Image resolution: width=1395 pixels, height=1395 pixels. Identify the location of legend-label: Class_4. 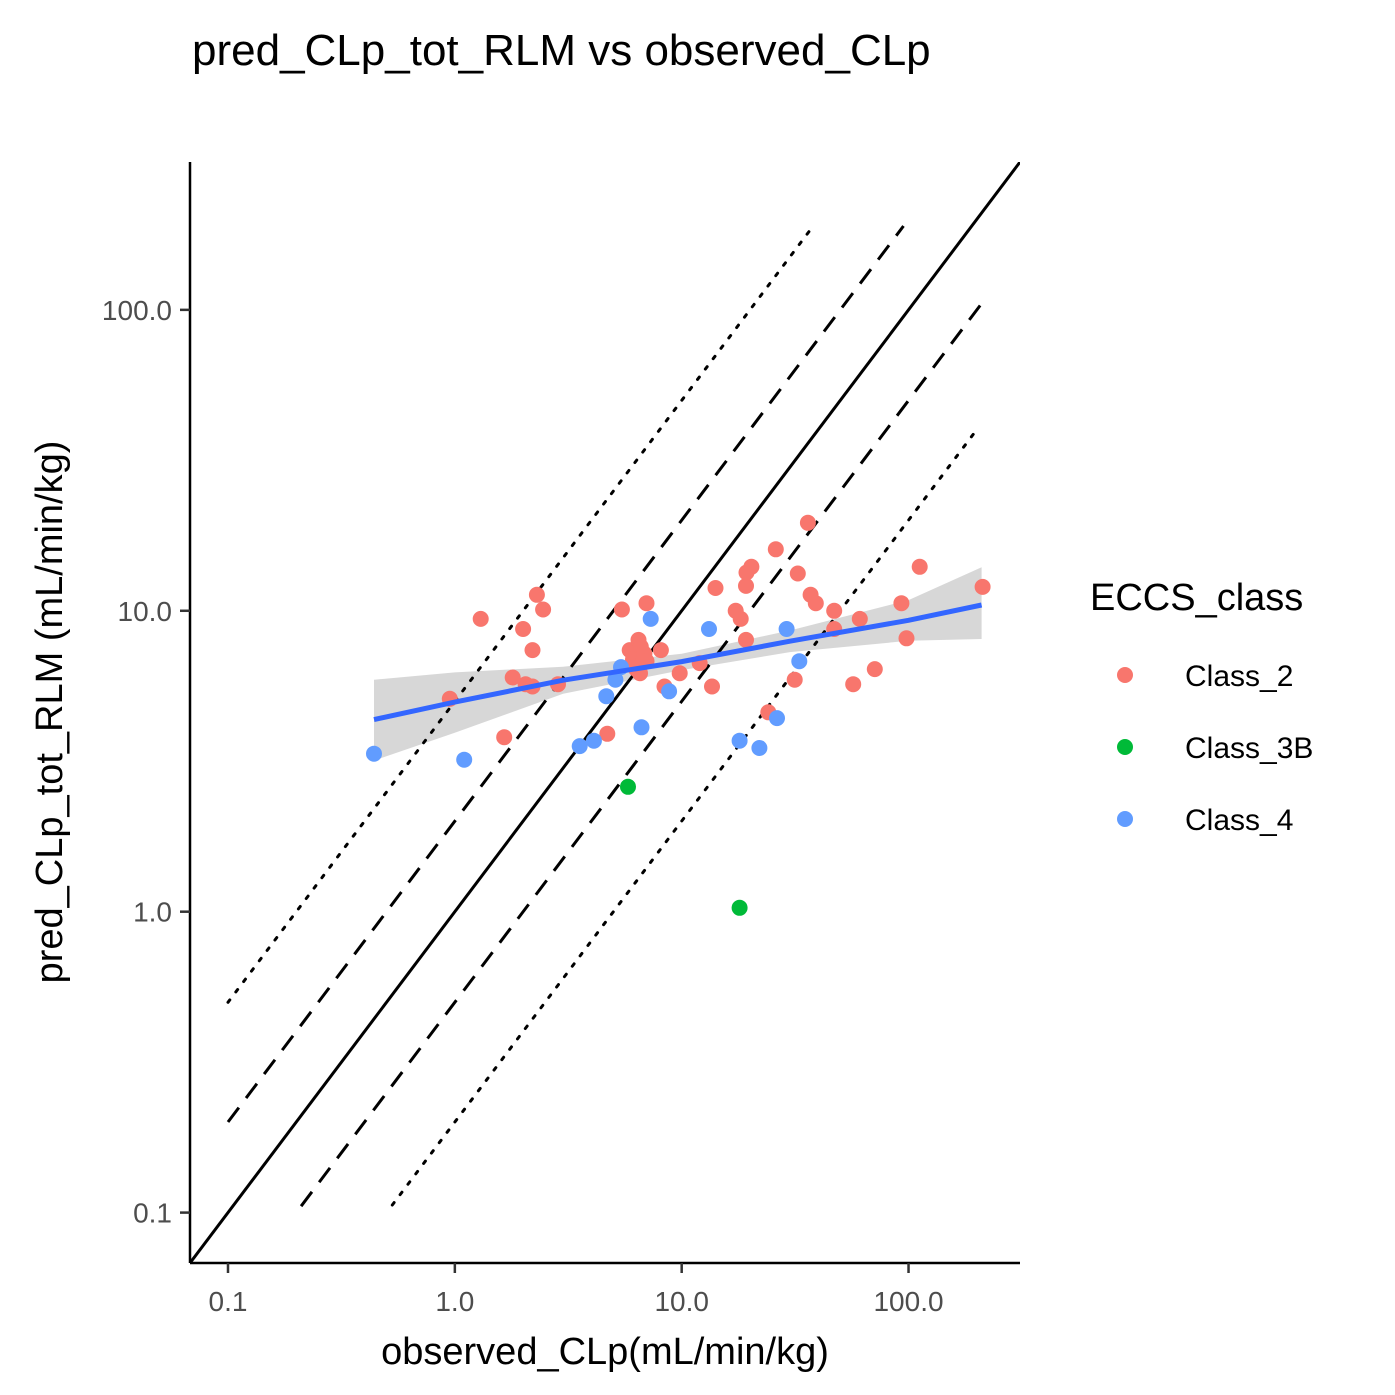
(1239, 820).